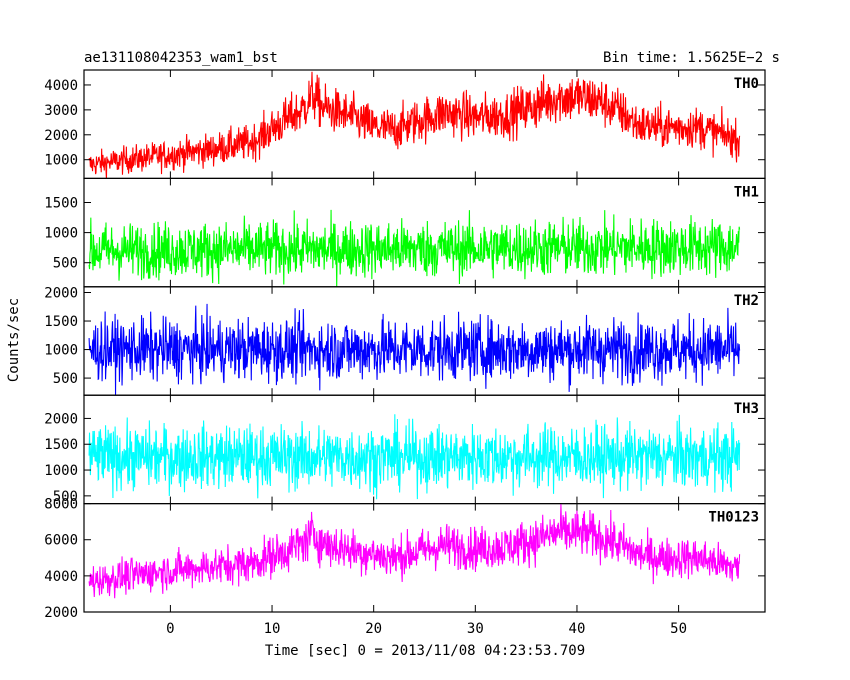 This screenshot has width=850, height=680. I want to click on x-tick-label: 10, so click(272, 629).